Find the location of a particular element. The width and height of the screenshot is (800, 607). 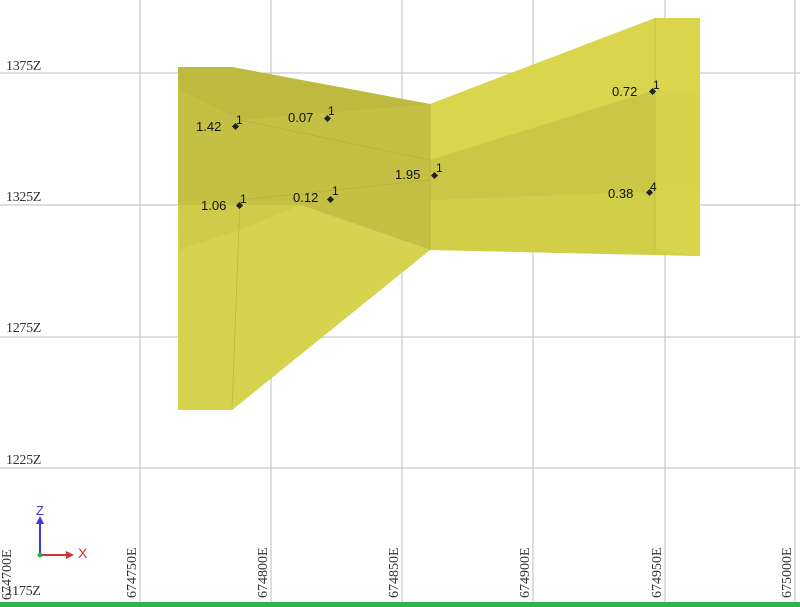

e-label-674850: 674850E is located at coordinates (394, 572).